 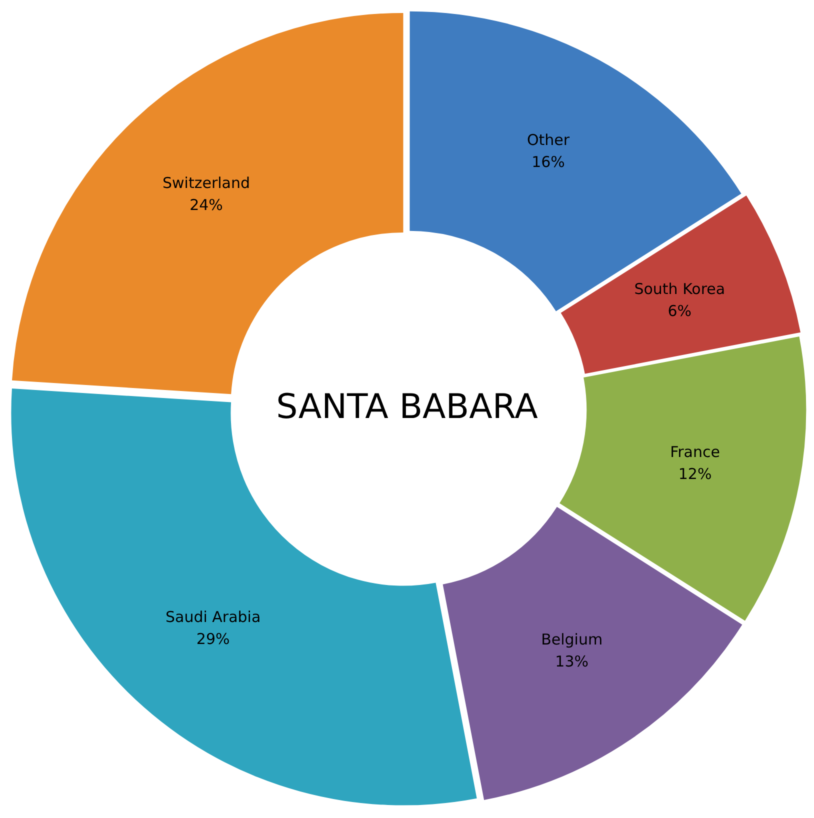 I want to click on data-label: 13%, so click(x=571, y=661).